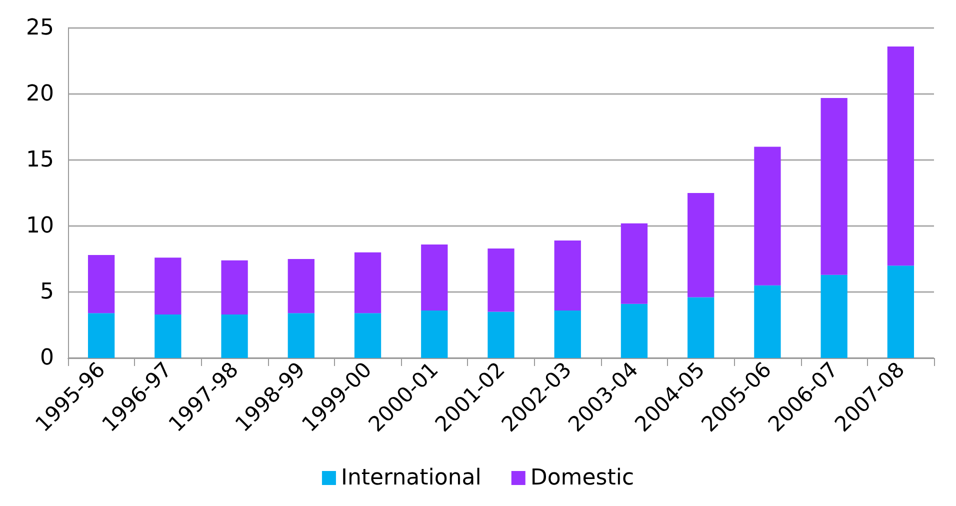 The width and height of the screenshot is (956, 506). What do you see at coordinates (47, 292) in the screenshot?
I see `y-tick-label: 5` at bounding box center [47, 292].